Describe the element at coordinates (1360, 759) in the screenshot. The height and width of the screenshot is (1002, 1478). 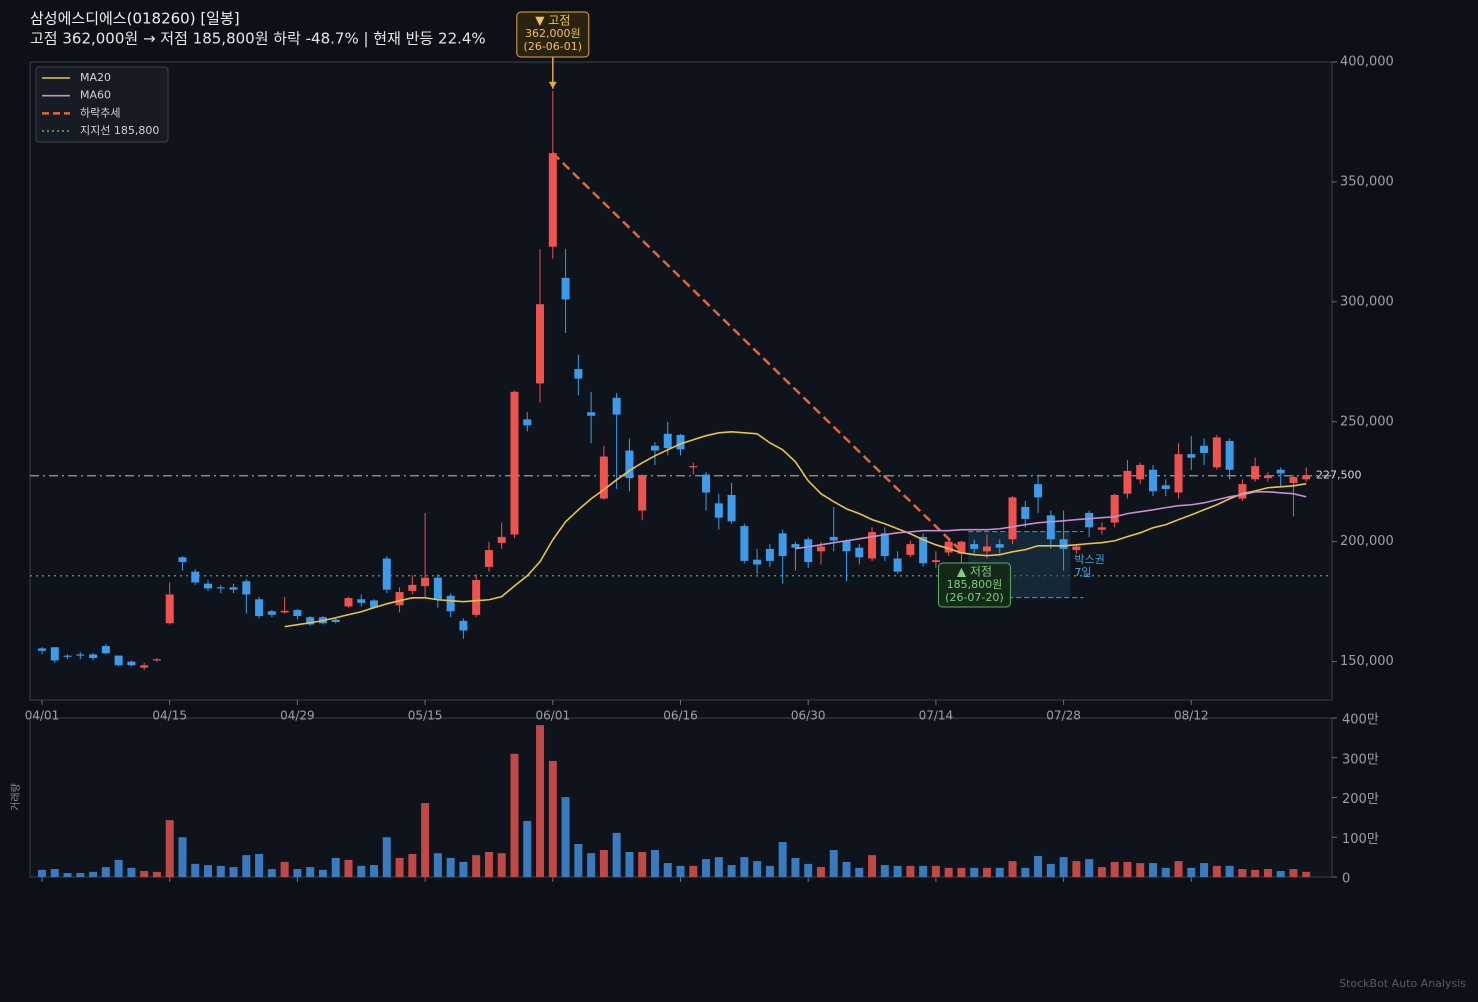
I see `volume-tick-label: 300만` at that location.